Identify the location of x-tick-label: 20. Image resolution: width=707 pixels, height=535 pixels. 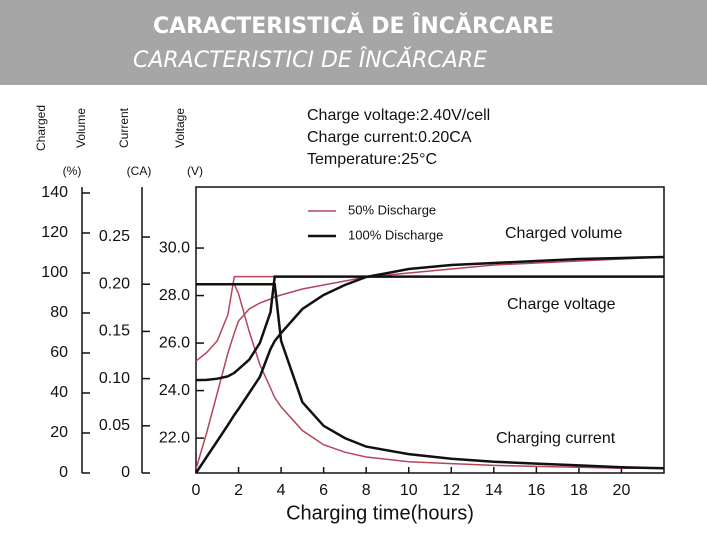
(622, 490).